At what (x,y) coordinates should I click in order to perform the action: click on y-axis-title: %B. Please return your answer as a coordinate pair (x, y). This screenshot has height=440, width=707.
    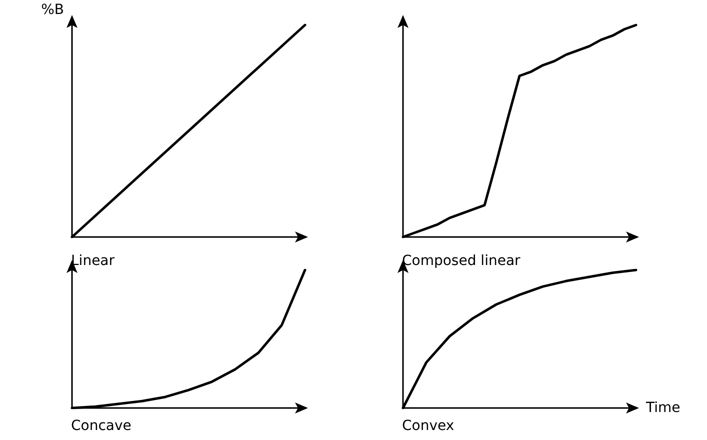
    Looking at the image, I should click on (52, 10).